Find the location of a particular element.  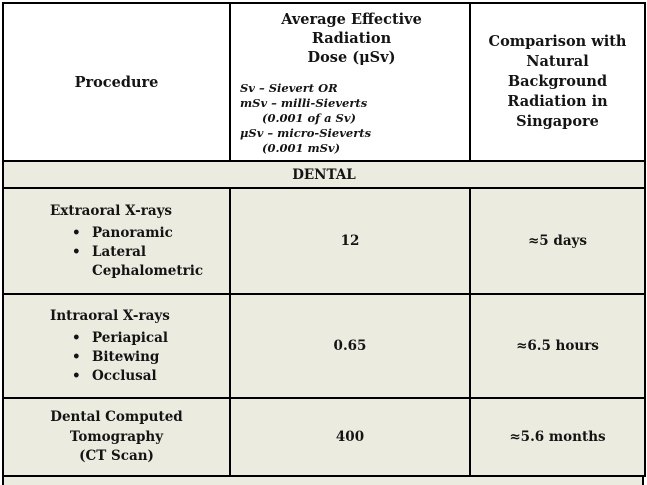

dose-note-millisievert-detail: (0.001 of a Sv) is located at coordinates (309, 117).